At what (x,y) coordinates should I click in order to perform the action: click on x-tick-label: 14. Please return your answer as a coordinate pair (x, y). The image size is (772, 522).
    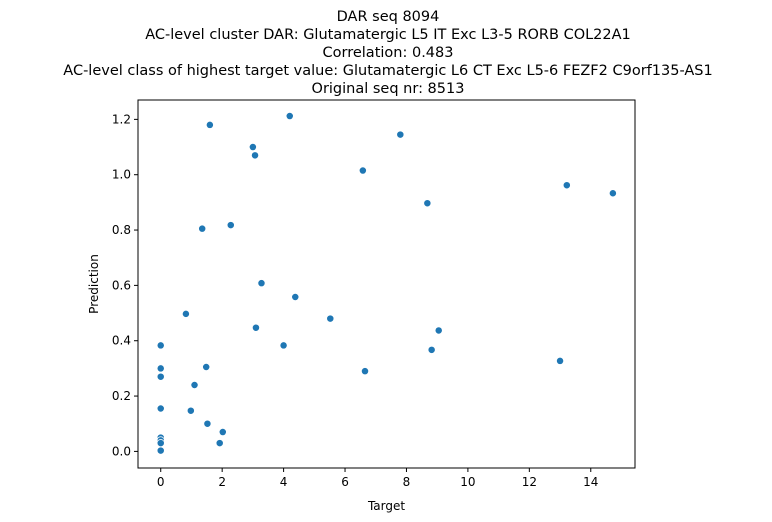
    Looking at the image, I should click on (590, 482).